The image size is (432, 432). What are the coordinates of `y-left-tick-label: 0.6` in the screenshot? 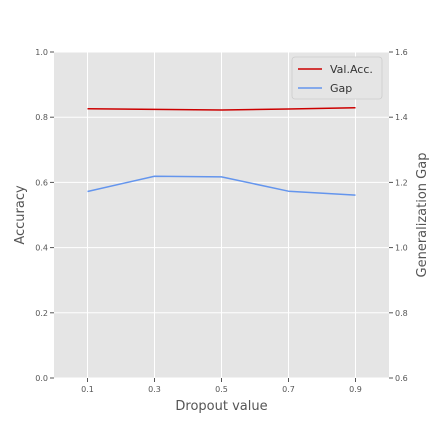 It's located at (41, 182).